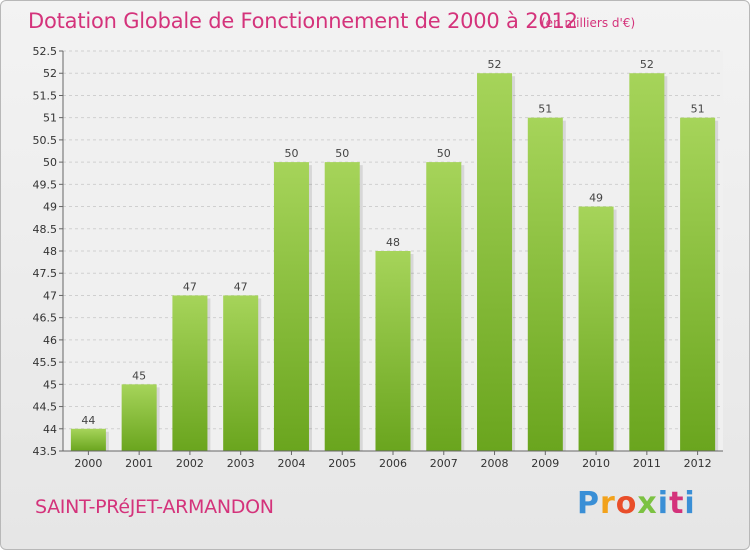 The height and width of the screenshot is (550, 750). What do you see at coordinates (647, 503) in the screenshot?
I see `logo-letter: x` at bounding box center [647, 503].